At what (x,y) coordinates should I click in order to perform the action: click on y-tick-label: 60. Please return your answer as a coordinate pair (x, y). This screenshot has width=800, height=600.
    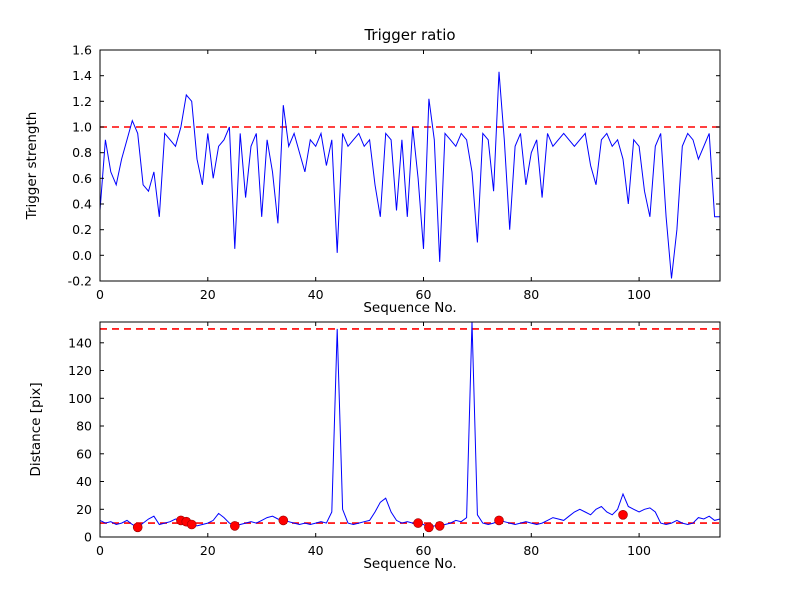
    Looking at the image, I should click on (84, 453).